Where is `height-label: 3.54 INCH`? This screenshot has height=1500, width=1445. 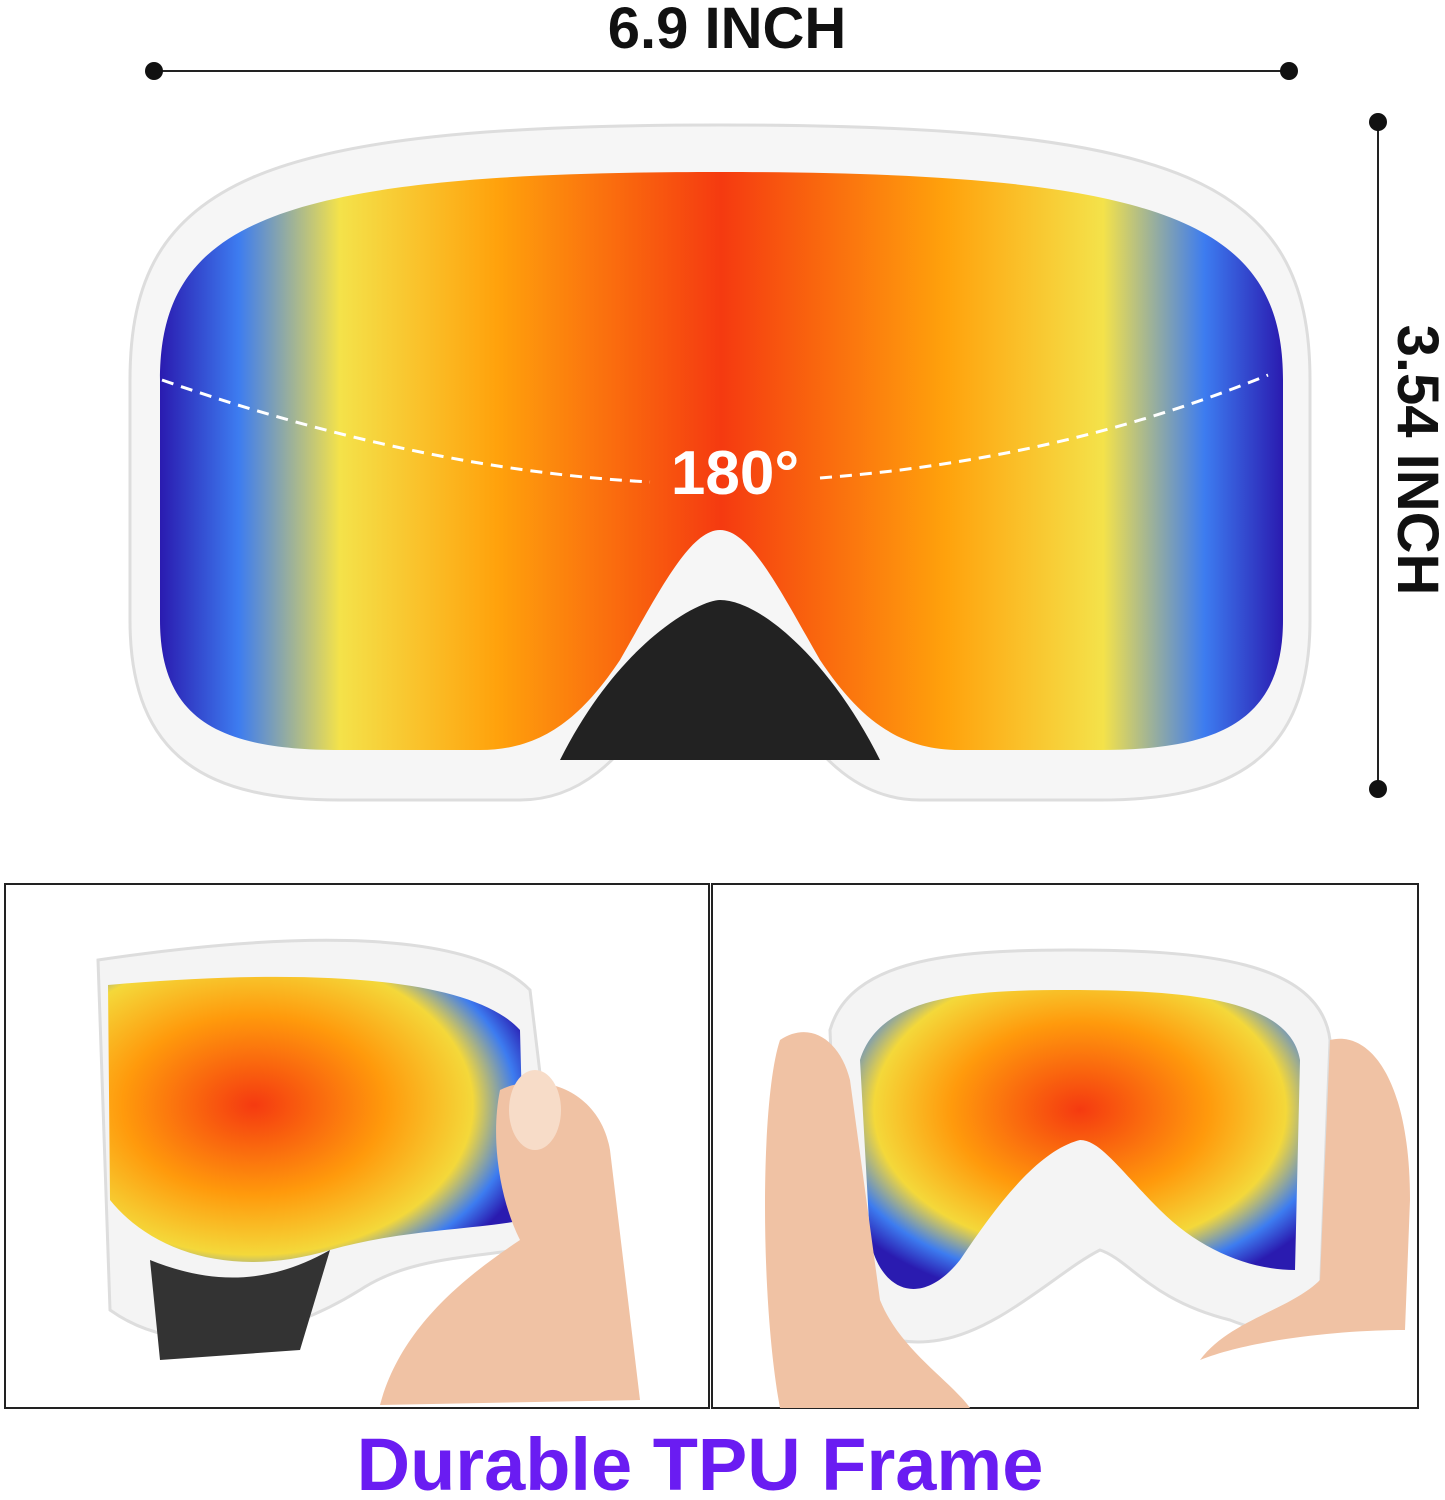 height-label: 3.54 INCH is located at coordinates (1415, 460).